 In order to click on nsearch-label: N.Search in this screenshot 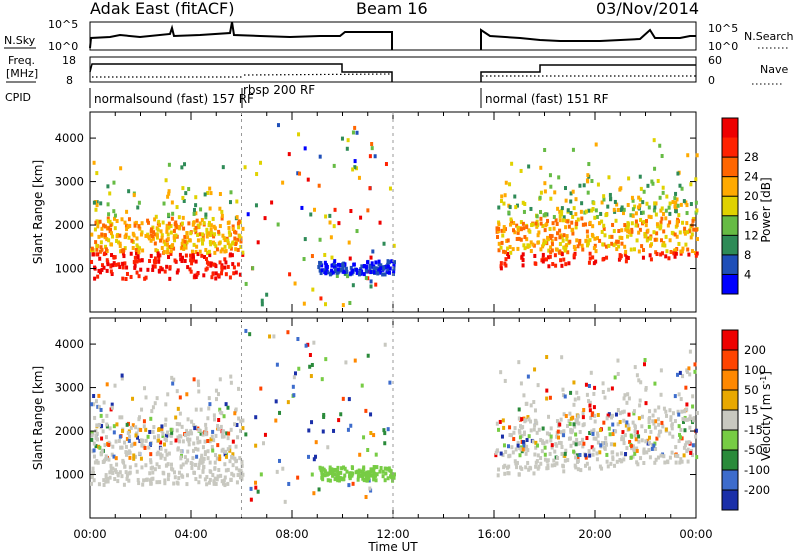, I will do `click(769, 36)`.